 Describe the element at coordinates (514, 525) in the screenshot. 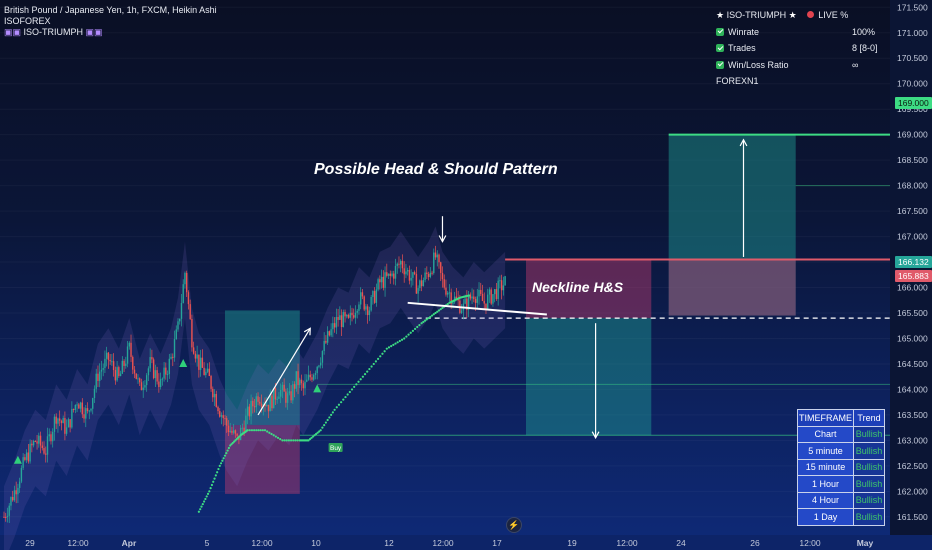

I see `lightning-icon: ⚡` at that location.